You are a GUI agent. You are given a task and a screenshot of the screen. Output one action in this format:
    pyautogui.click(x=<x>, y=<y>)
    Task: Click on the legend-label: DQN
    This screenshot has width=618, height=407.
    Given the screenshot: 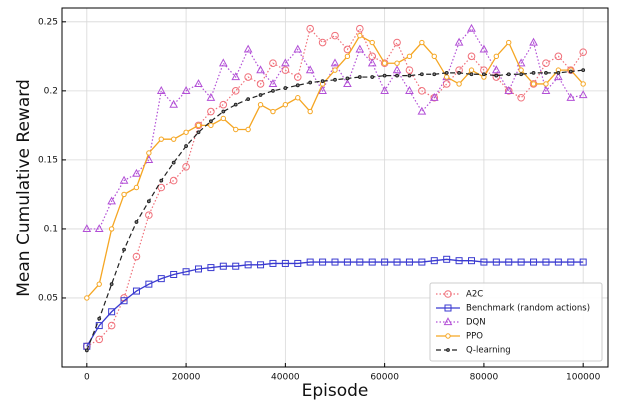 What is the action you would take?
    pyautogui.click(x=476, y=323)
    